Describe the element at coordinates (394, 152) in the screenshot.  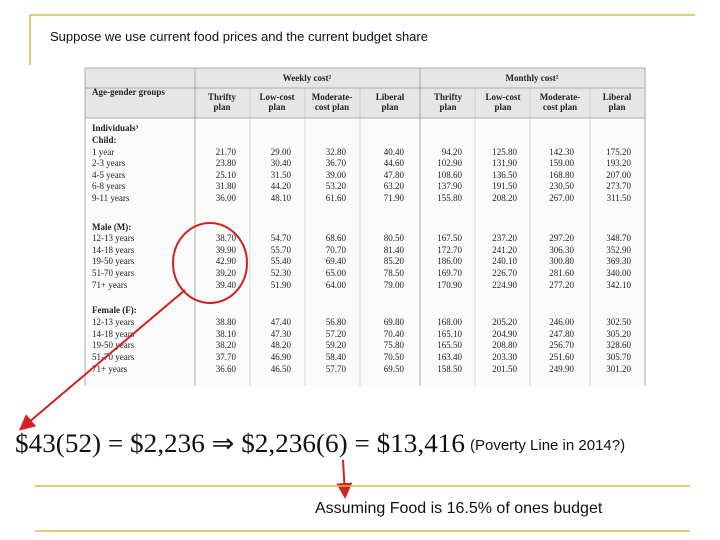
I see `cell: 40.40` at that location.